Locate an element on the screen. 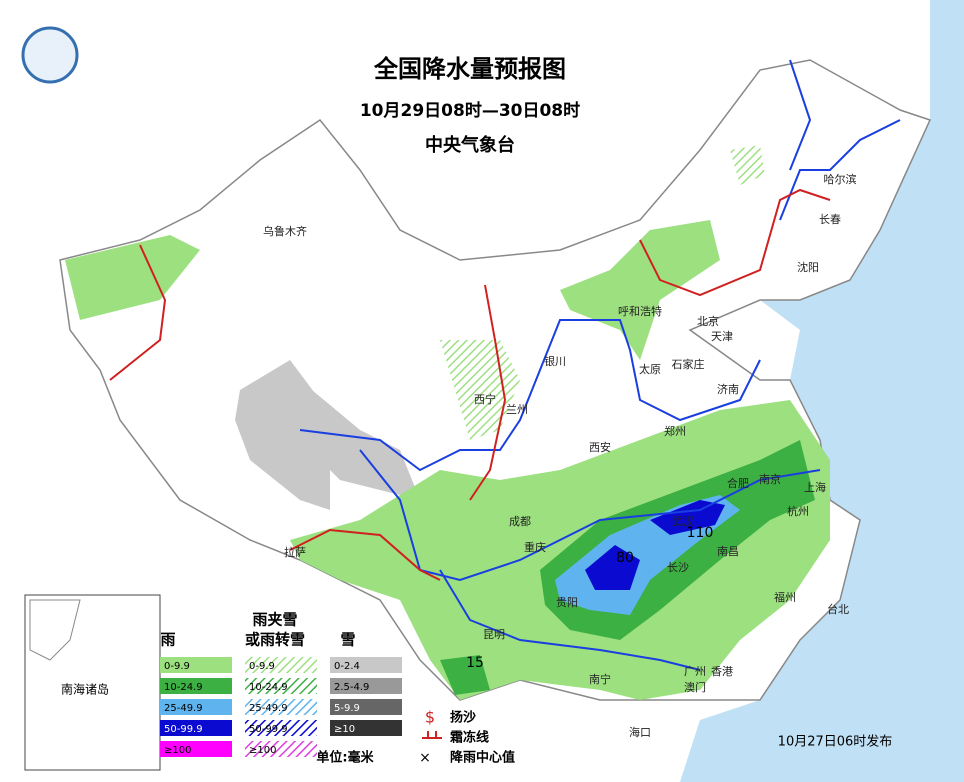  city-label: 南昌 is located at coordinates (728, 551).